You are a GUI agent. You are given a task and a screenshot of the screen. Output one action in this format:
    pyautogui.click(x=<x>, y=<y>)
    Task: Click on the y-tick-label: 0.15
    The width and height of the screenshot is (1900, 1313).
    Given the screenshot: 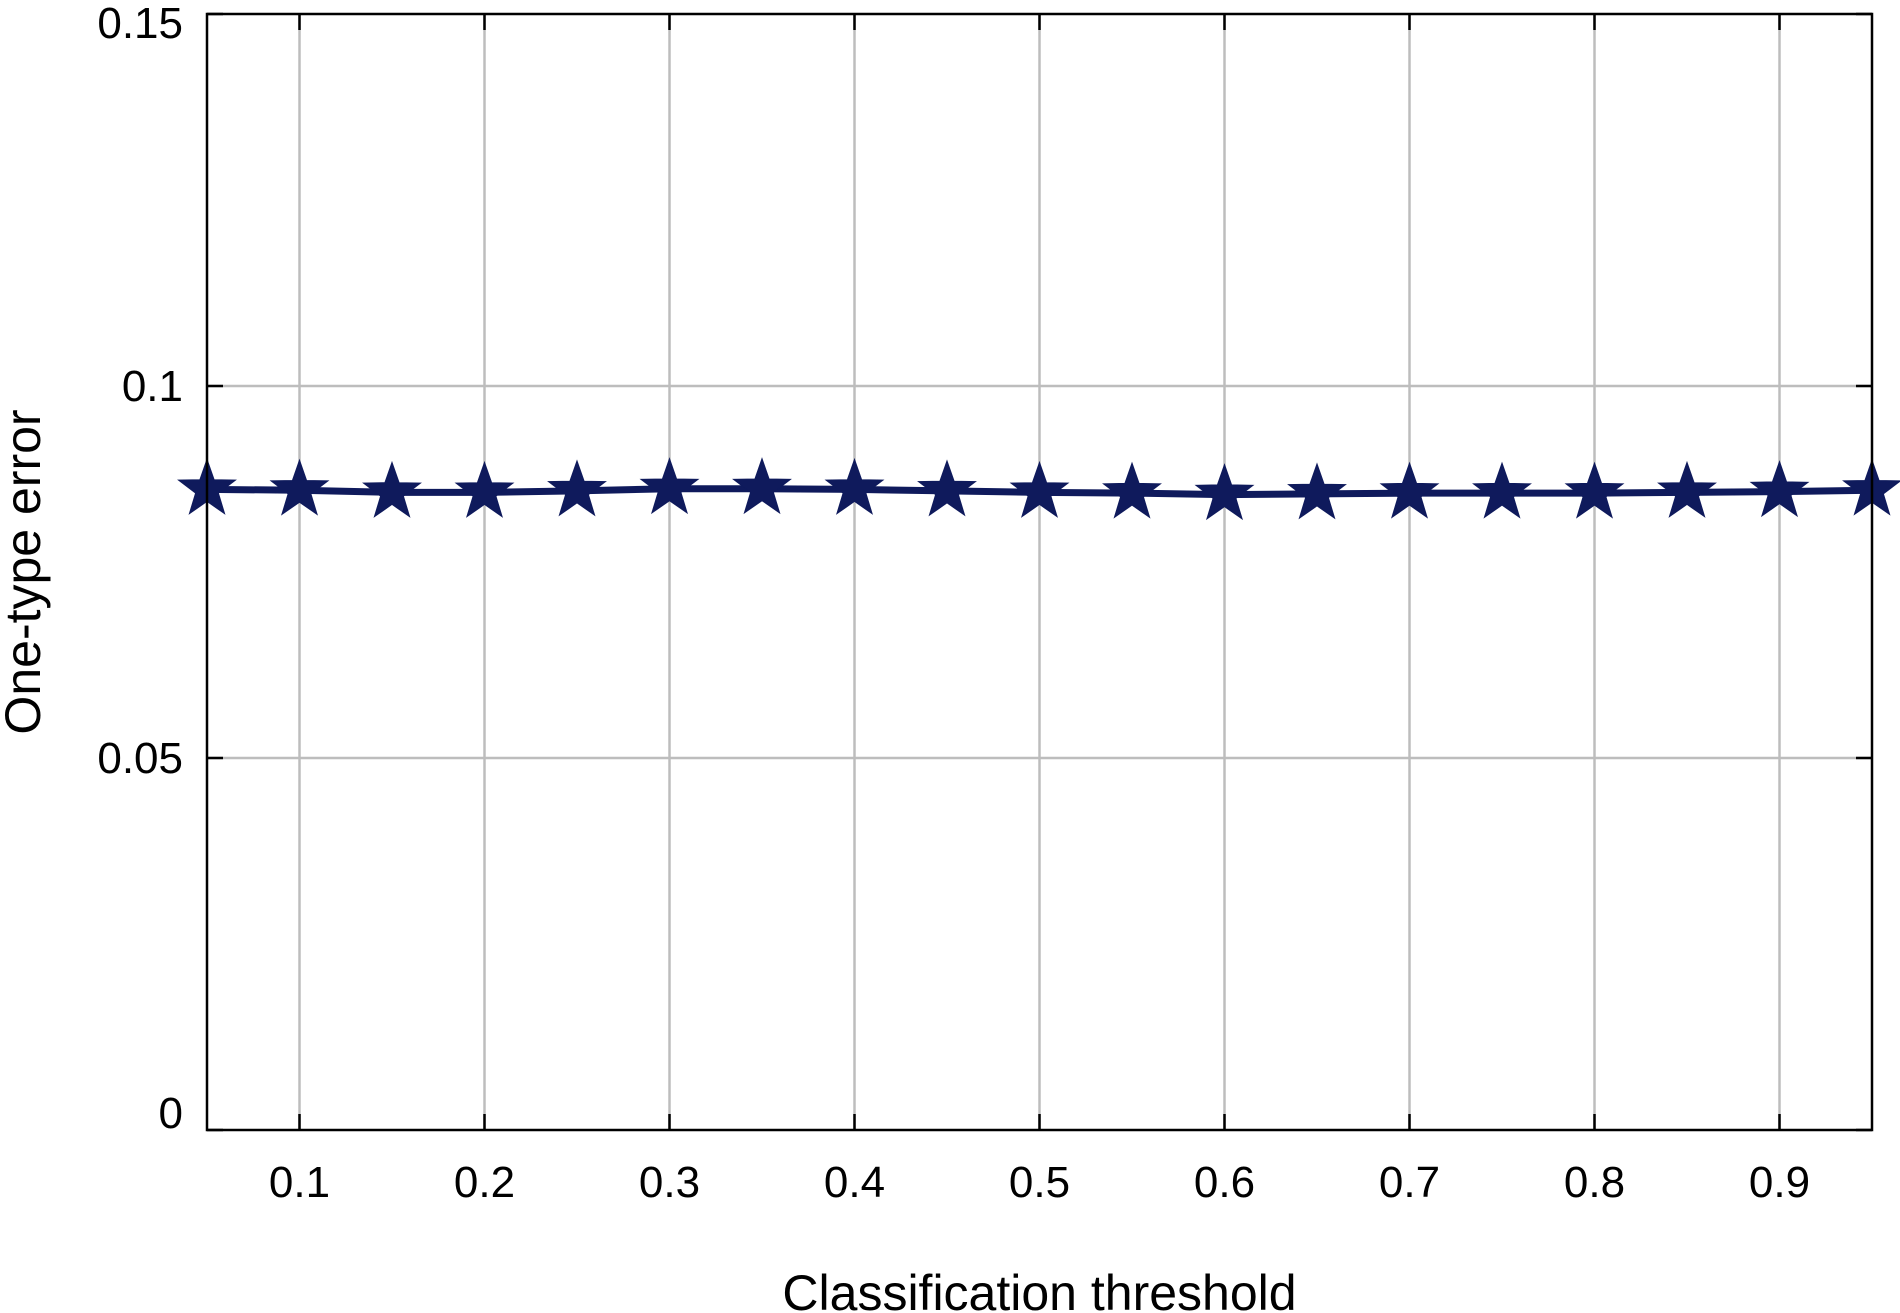 What is the action you would take?
    pyautogui.click(x=140, y=24)
    